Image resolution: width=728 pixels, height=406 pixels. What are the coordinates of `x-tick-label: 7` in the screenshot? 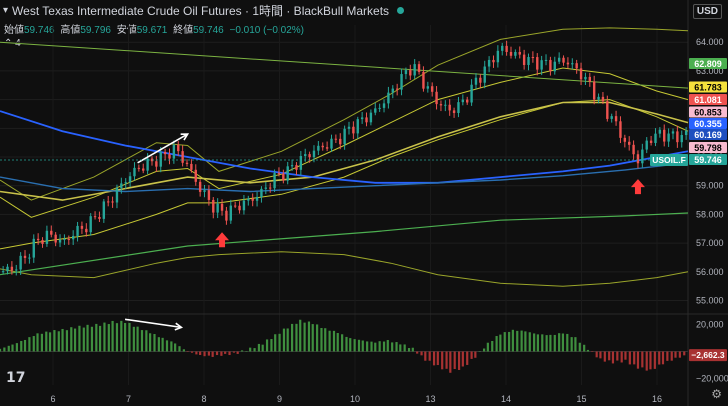 It's located at (128, 399).